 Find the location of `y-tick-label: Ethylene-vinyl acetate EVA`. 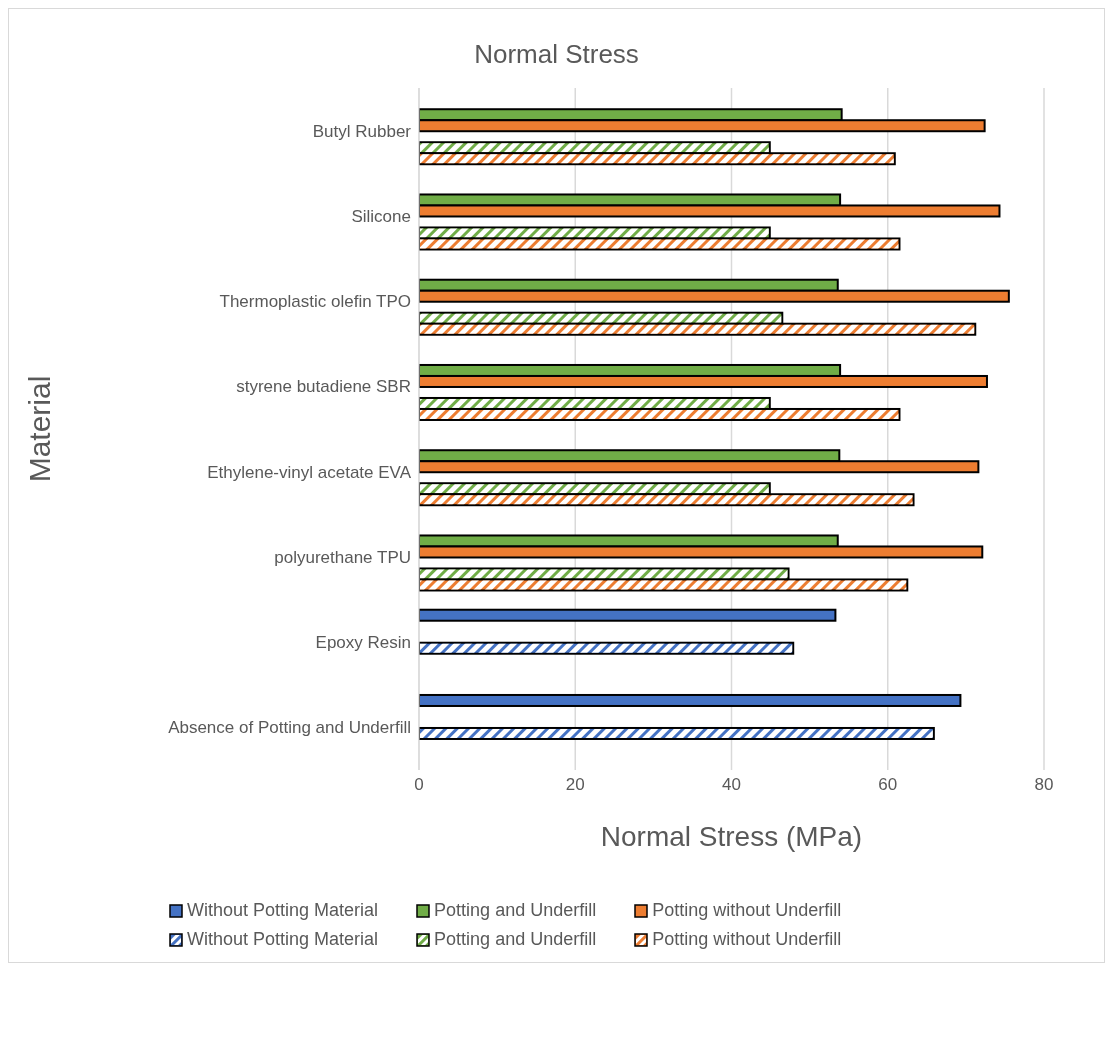

y-tick-label: Ethylene-vinyl acetate EVA is located at coordinates (309, 472).